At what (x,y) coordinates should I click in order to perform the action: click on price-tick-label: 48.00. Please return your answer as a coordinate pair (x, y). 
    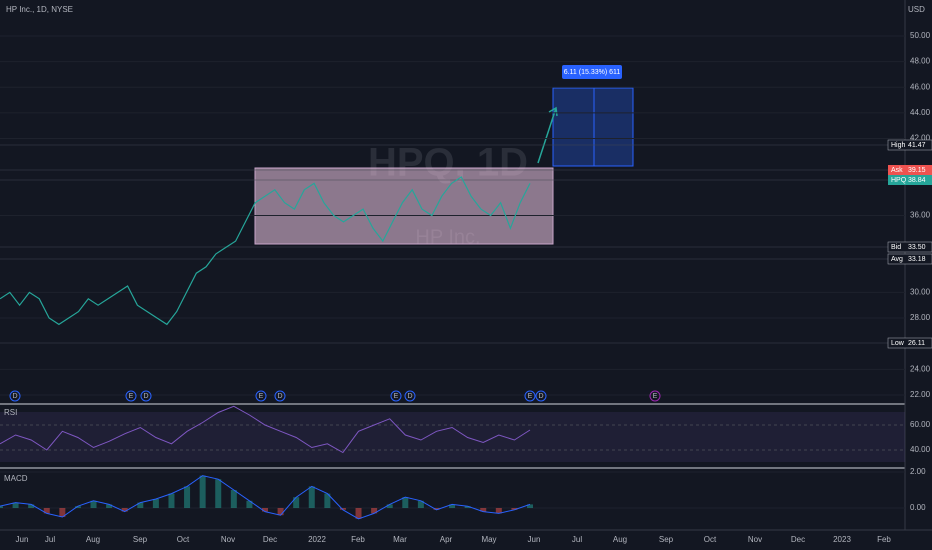
    Looking at the image, I should click on (920, 61).